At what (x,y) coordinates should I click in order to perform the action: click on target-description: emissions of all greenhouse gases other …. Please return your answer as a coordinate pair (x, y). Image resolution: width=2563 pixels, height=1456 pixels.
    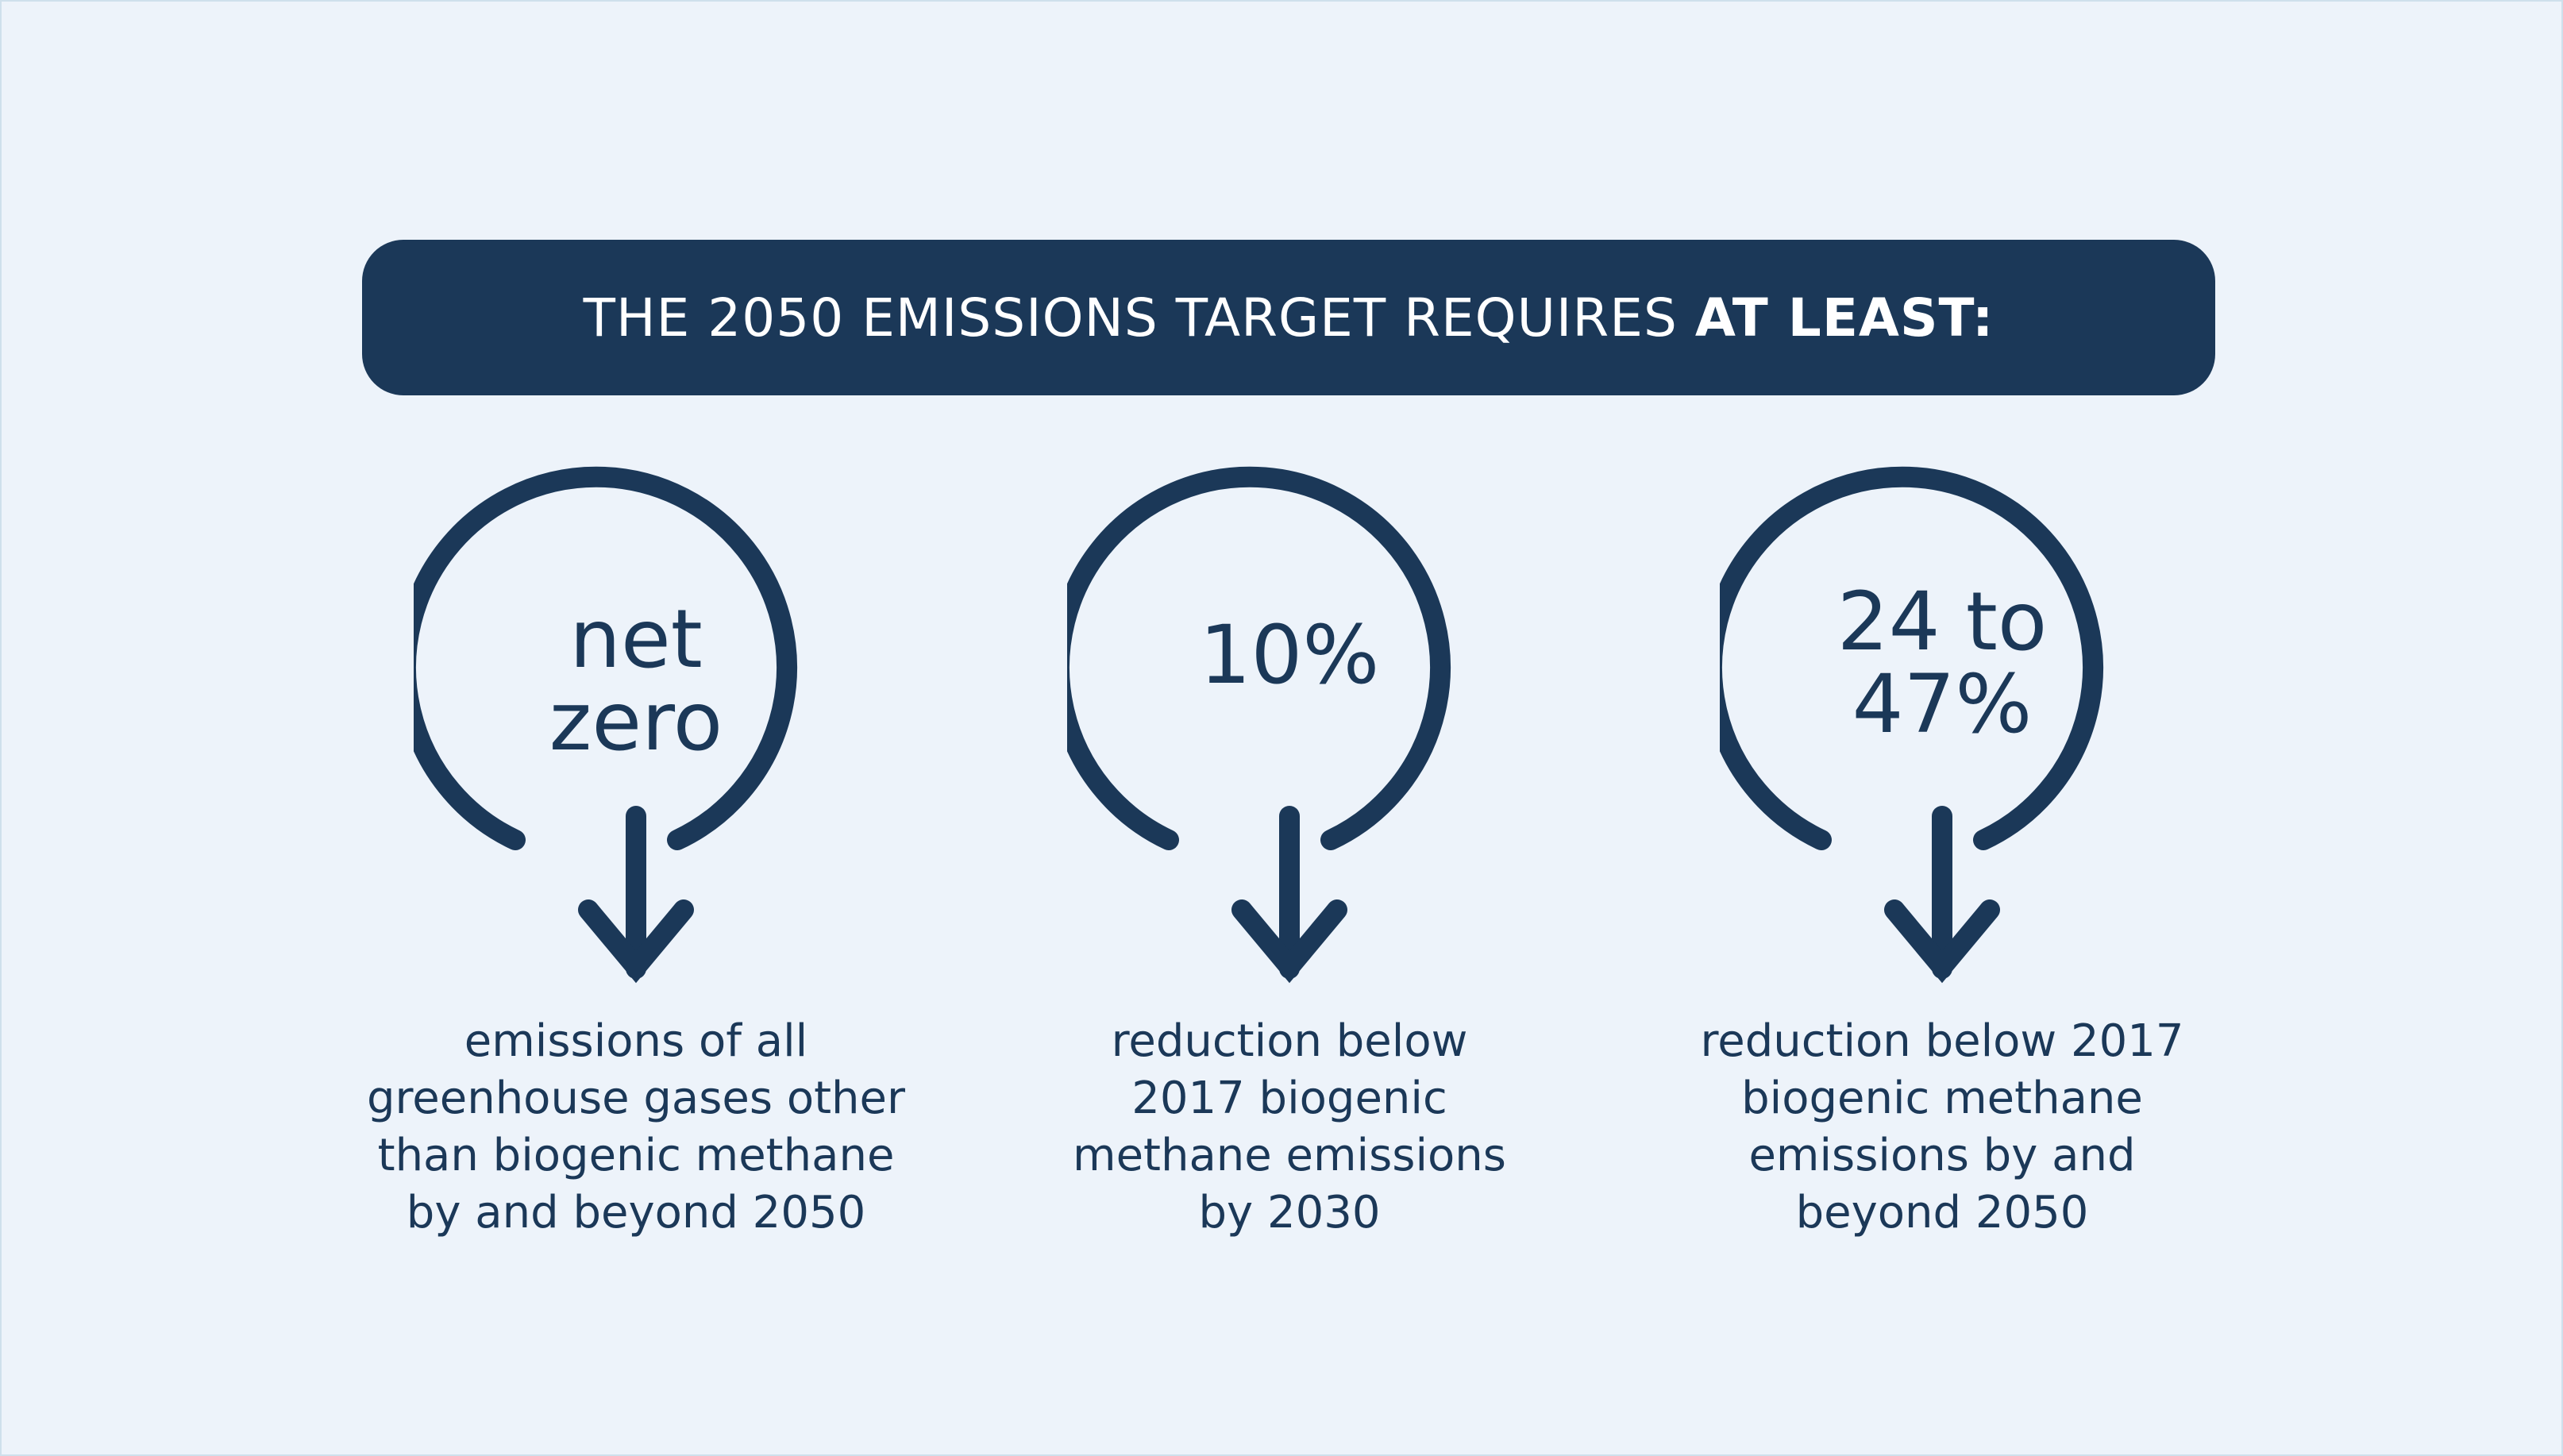
    Looking at the image, I should click on (636, 1126).